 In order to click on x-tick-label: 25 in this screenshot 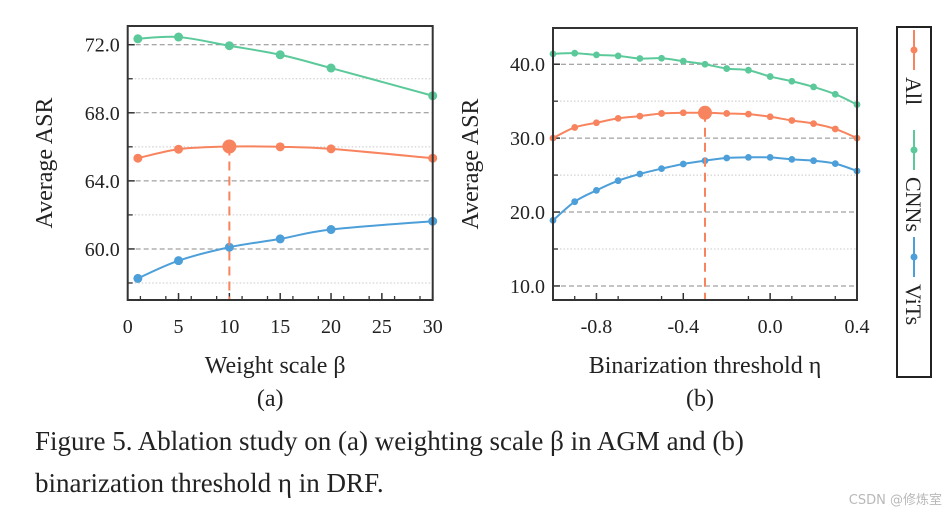, I will do `click(382, 327)`.